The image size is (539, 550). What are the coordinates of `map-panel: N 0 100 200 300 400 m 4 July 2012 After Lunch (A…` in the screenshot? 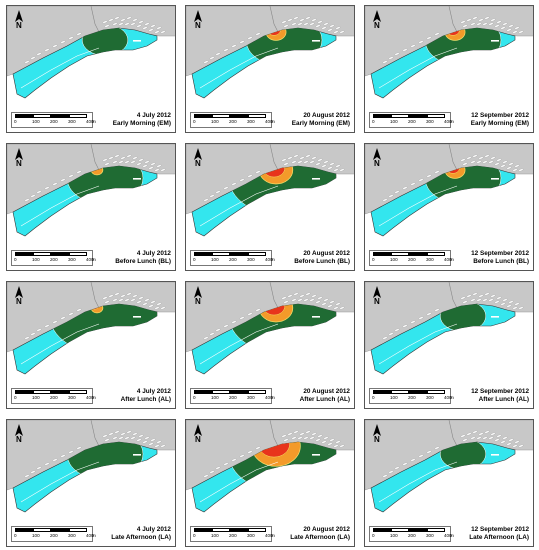 It's located at (91, 345).